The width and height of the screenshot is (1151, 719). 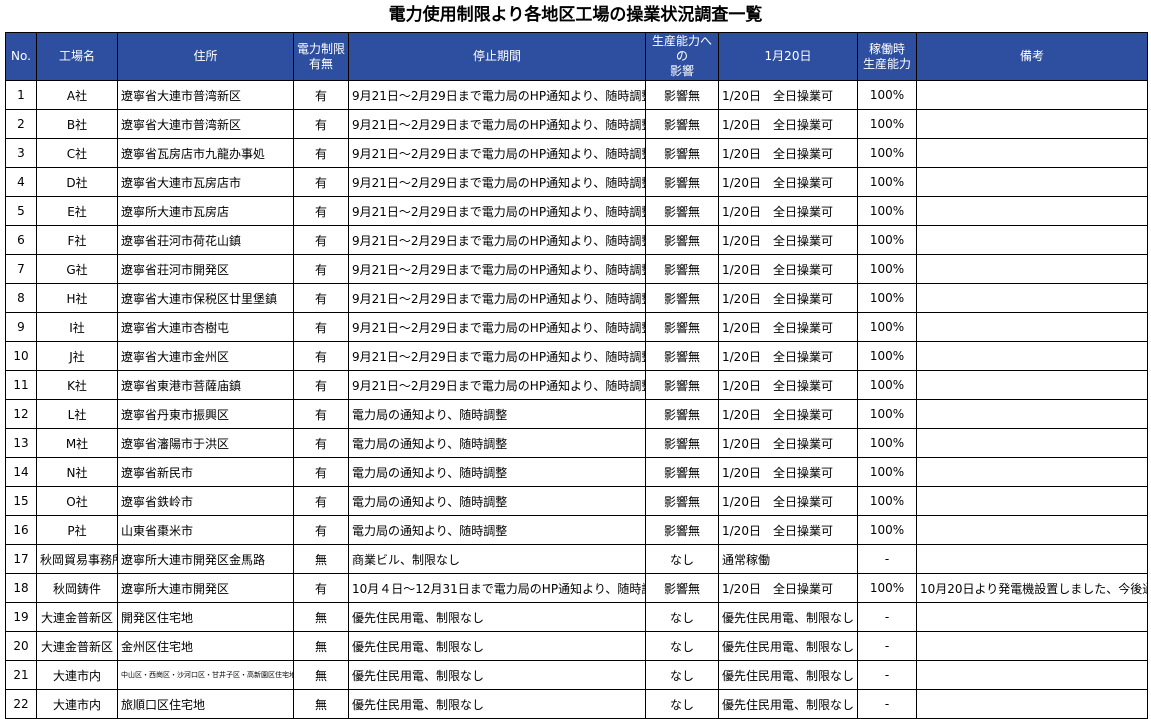 What do you see at coordinates (497, 530) in the screenshot?
I see `table-cell: 電力局の通知より、随時調整` at bounding box center [497, 530].